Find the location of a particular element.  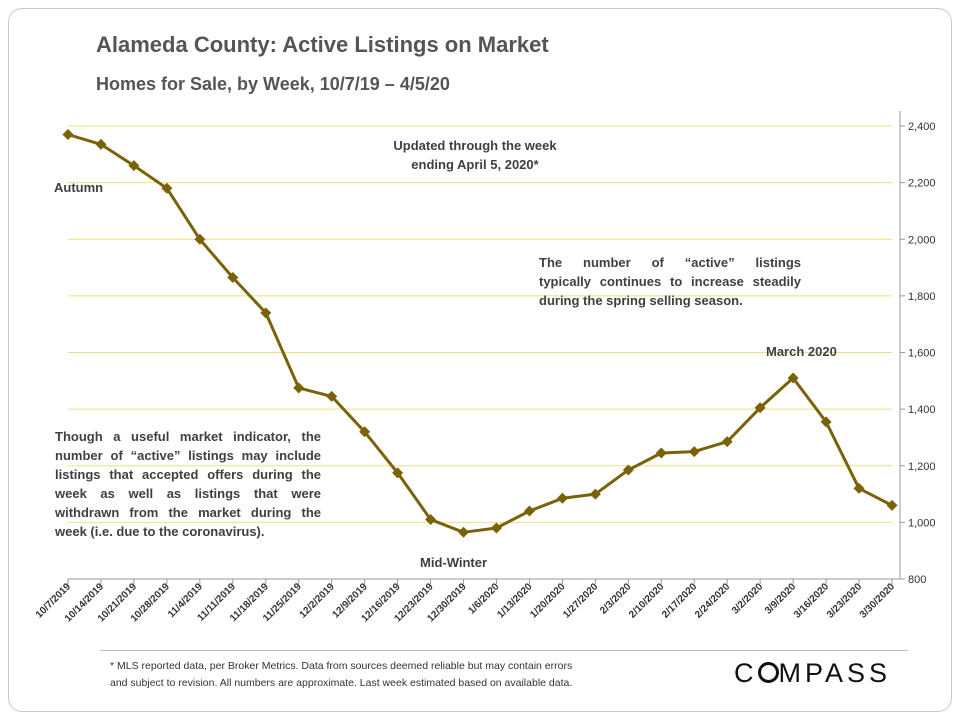

x-tick-label: 2/24/2020 is located at coordinates (713, 601).